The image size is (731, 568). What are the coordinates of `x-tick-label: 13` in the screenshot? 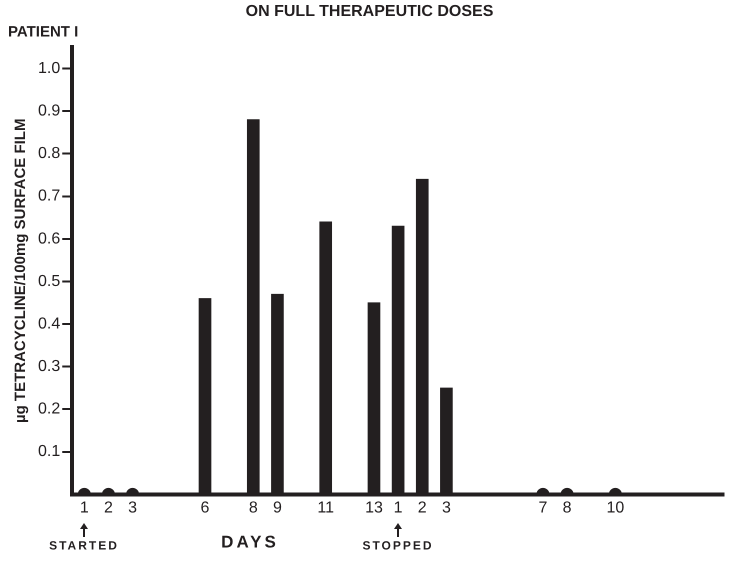 It's located at (374, 507).